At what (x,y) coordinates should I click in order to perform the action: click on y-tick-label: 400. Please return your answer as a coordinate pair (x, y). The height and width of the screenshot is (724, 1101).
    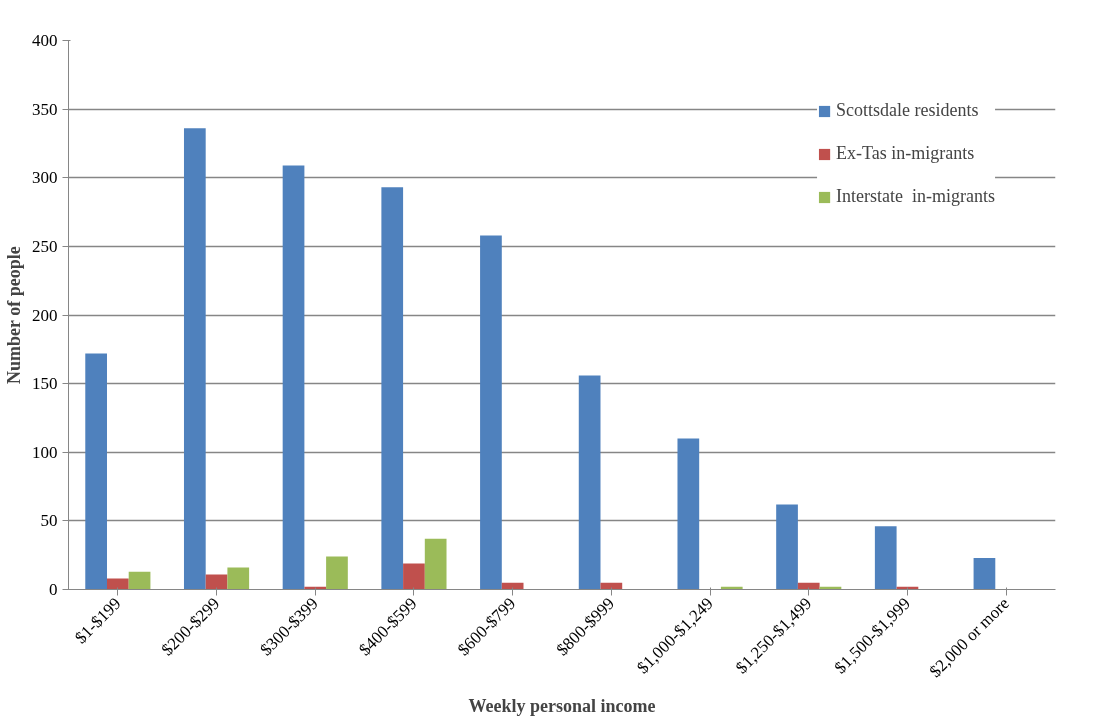
    Looking at the image, I should click on (45, 40).